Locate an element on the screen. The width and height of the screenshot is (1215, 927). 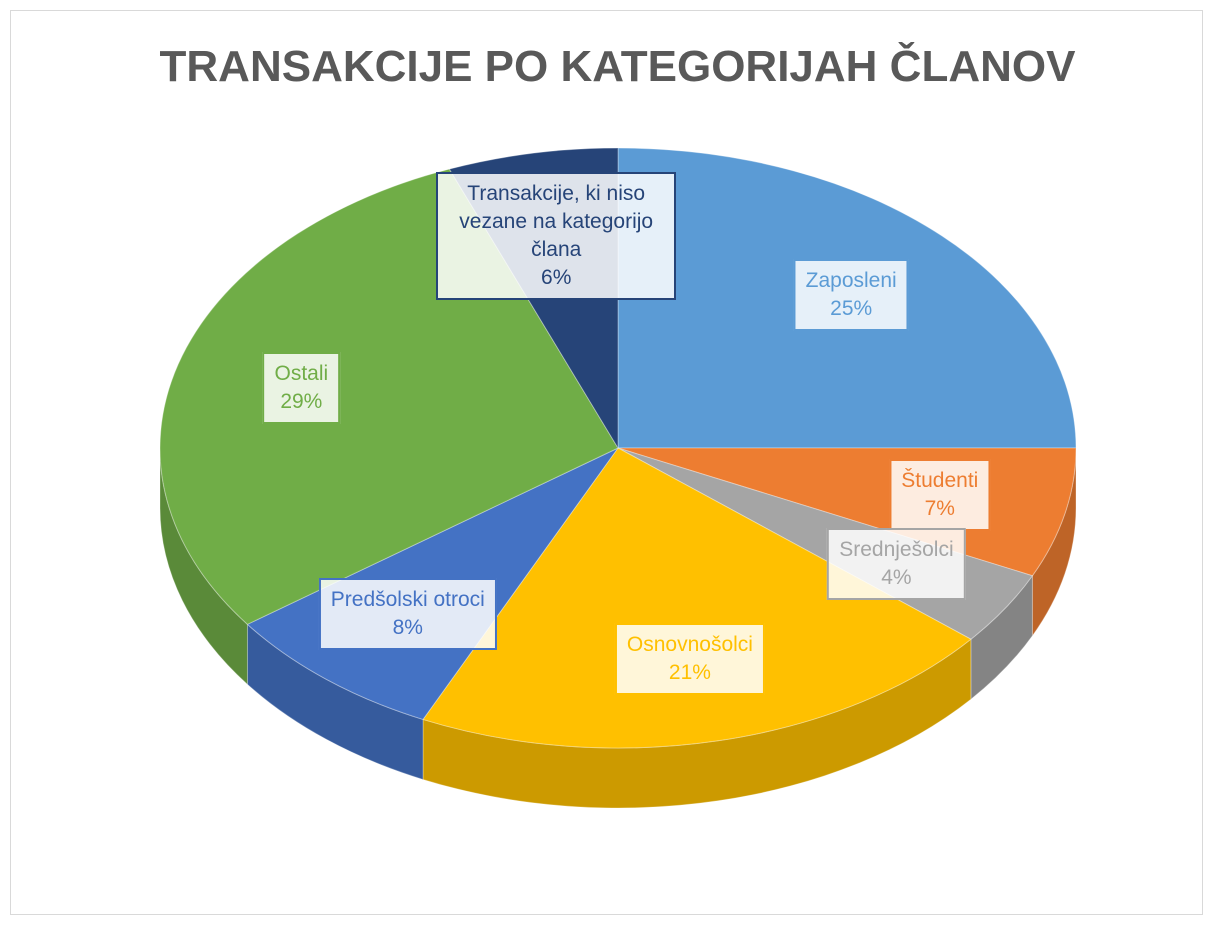
chart-title: TRANSAKCIJE PO KATEGORIJAH ČLANOV is located at coordinates (617, 66).